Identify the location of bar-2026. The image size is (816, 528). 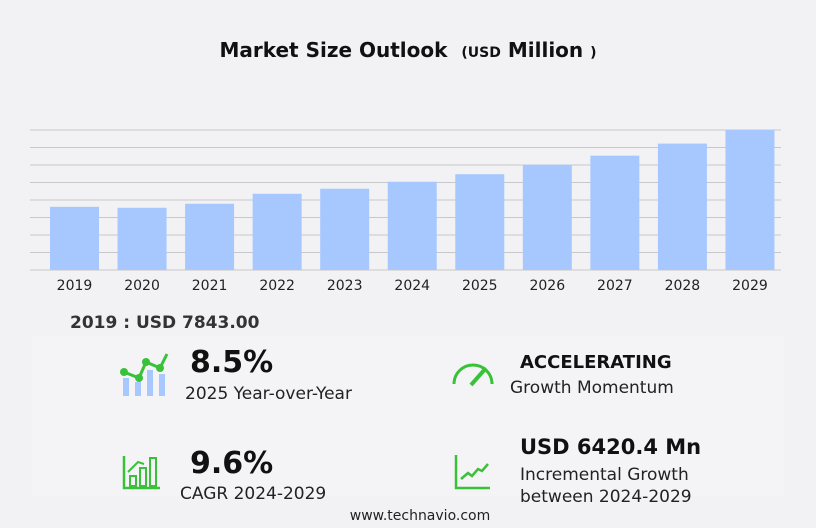
(547, 217).